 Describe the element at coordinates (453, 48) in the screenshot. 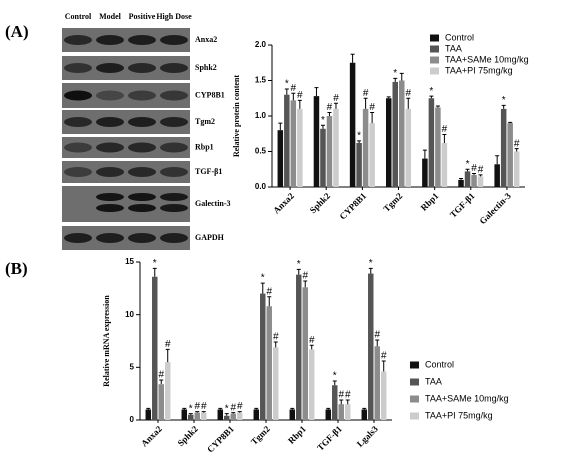

I see `legend-label: TAA` at that location.